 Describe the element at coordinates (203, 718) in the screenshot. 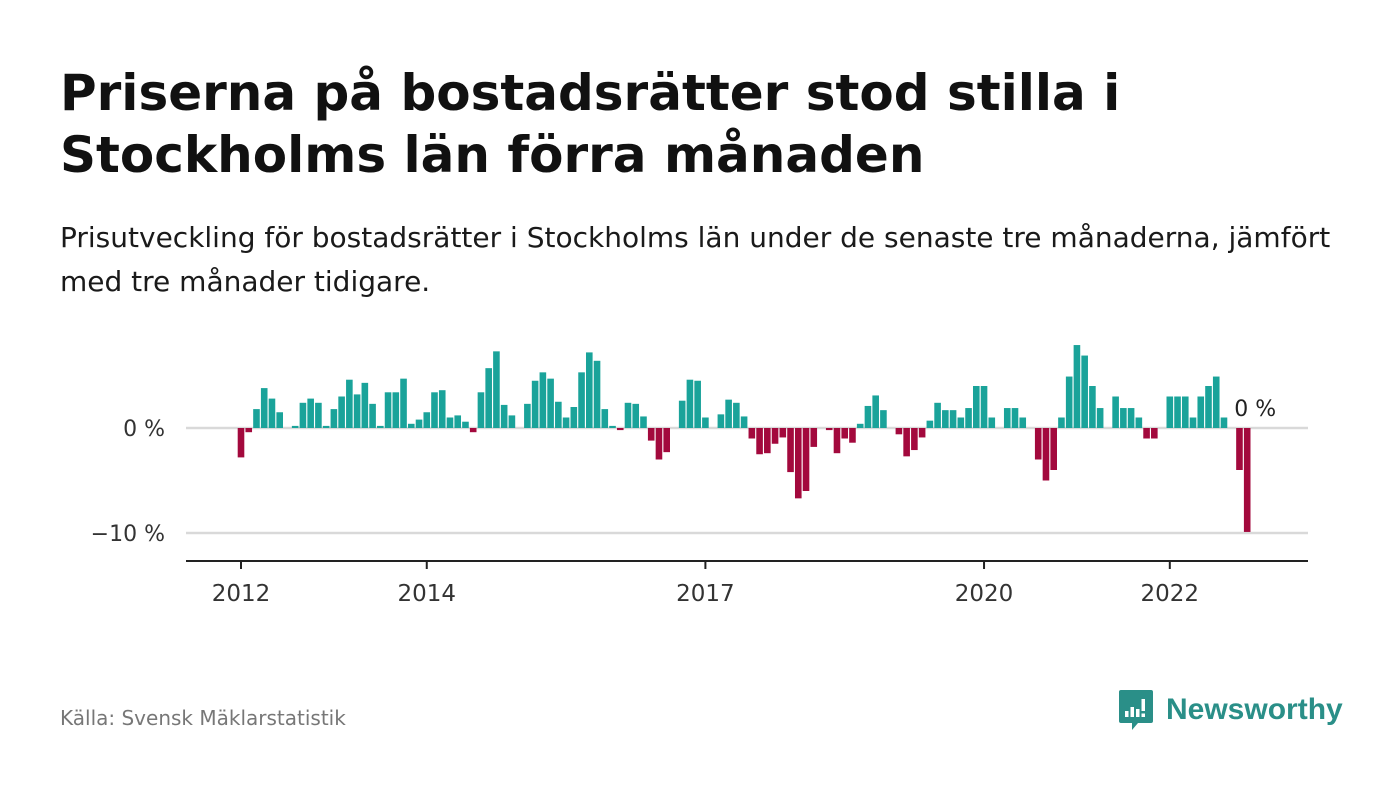

I see `source-note: Källa: Svensk Mäklarstatistik` at that location.